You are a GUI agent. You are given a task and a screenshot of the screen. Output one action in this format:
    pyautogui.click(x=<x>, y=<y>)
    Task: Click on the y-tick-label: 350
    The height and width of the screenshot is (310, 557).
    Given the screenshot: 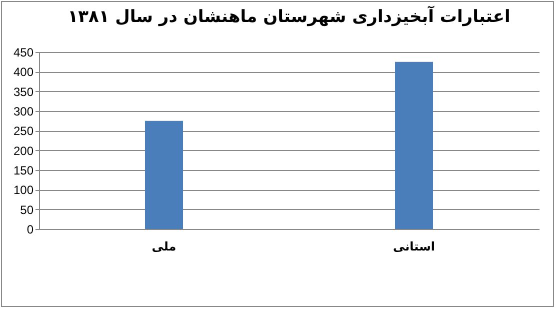 What is the action you would take?
    pyautogui.click(x=23, y=91)
    